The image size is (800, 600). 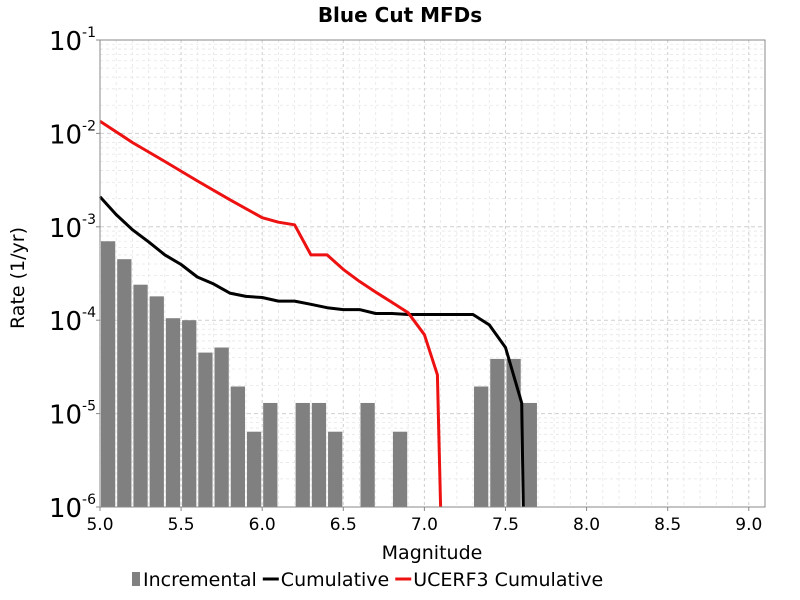 What do you see at coordinates (72, 508) in the screenshot?
I see `y-tick-label: 10⁻⁶` at bounding box center [72, 508].